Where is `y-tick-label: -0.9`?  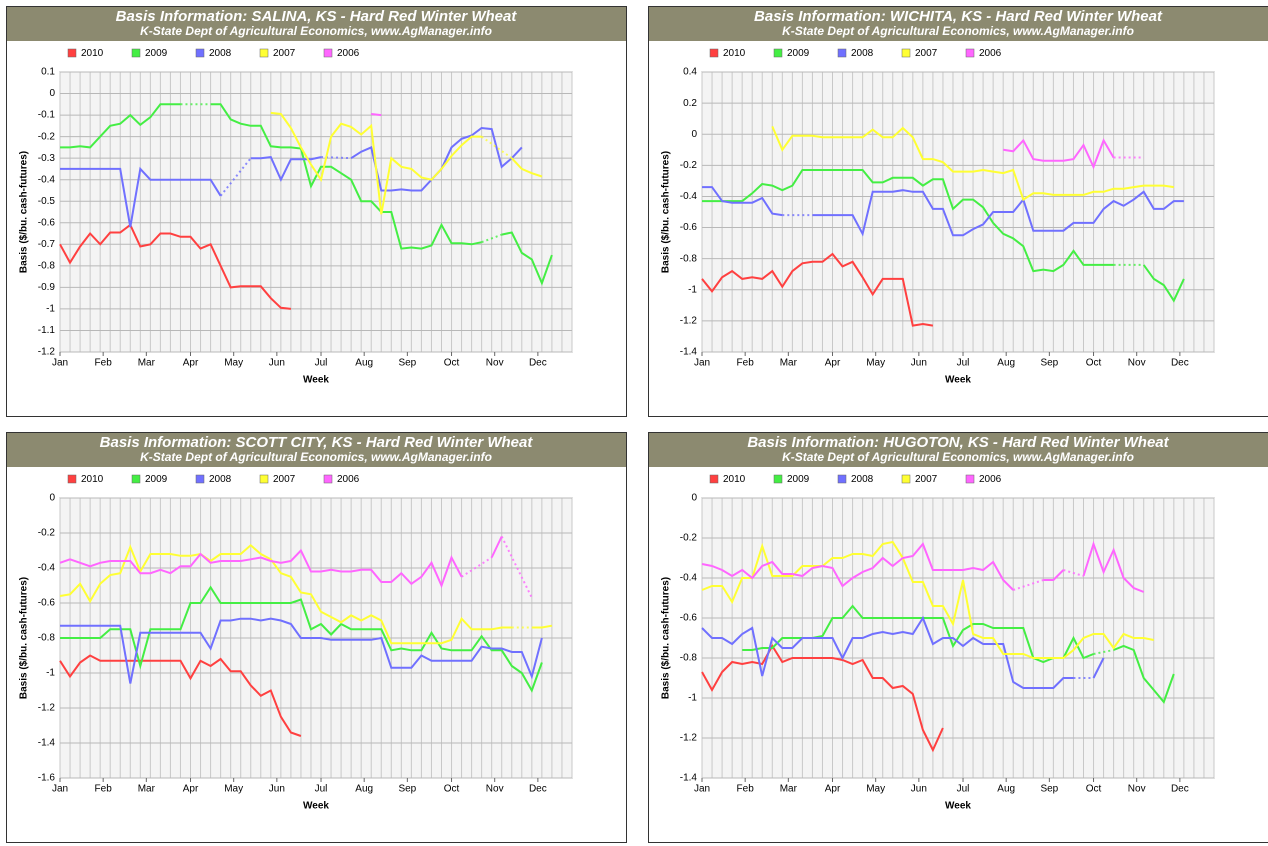
y-tick-label: -0.9 is located at coordinates (47, 287).